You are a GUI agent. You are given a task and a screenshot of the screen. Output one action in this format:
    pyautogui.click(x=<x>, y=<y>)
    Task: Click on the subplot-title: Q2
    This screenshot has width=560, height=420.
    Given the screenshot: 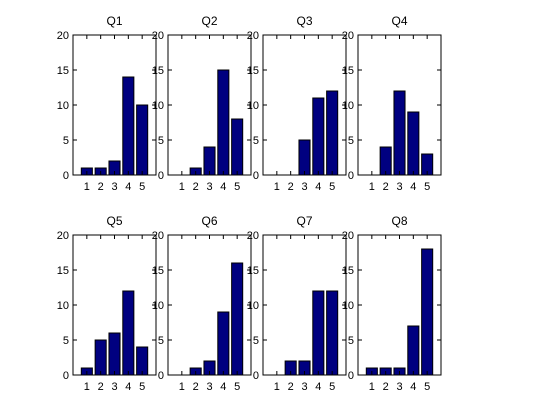 What is the action you would take?
    pyautogui.click(x=209, y=21)
    